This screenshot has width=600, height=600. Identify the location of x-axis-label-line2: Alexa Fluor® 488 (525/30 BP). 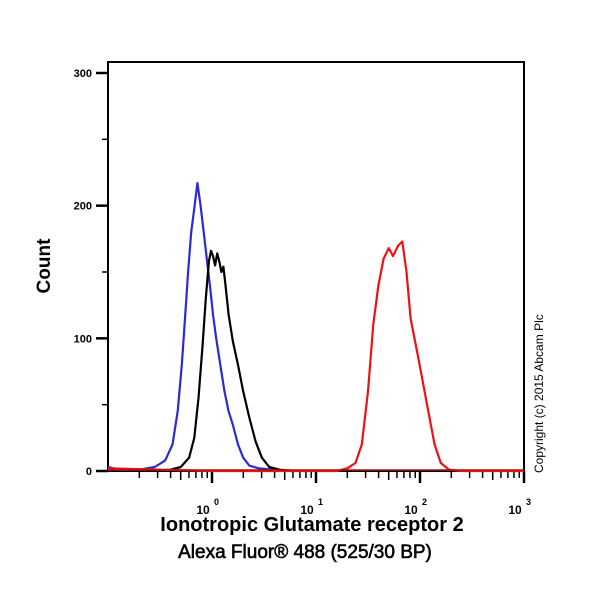
(305, 552).